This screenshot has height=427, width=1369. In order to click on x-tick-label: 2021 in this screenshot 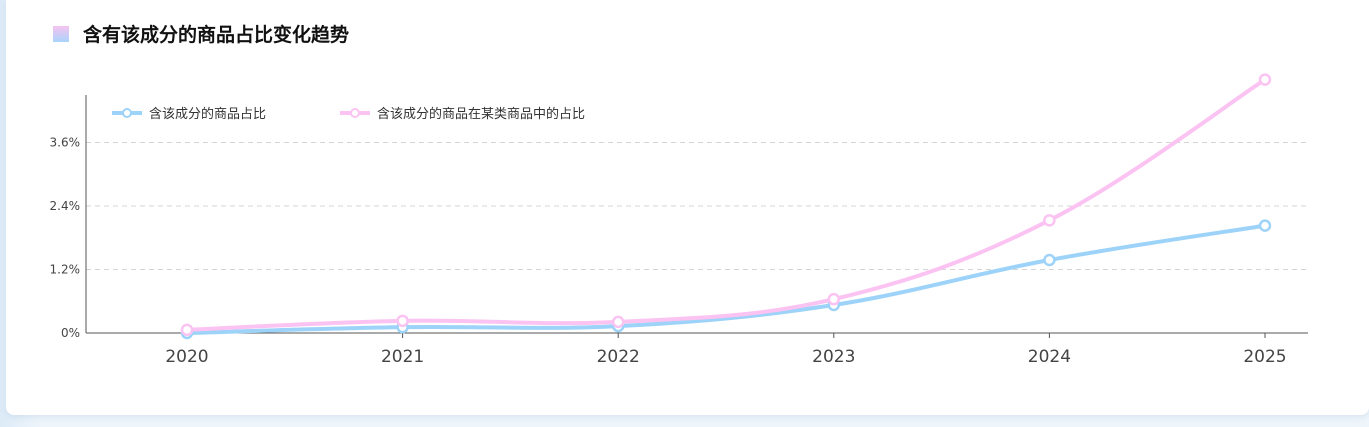, I will do `click(402, 357)`.